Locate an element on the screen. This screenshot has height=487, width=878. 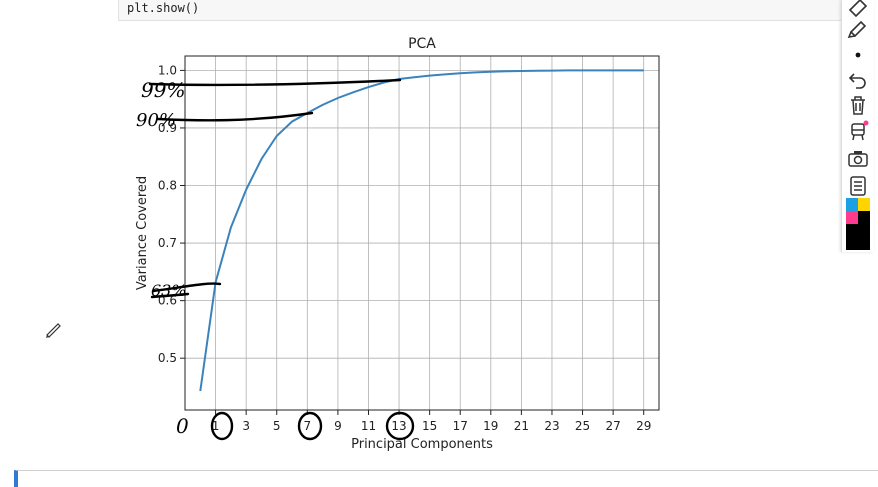
x-tick-label: 13 is located at coordinates (398, 426).